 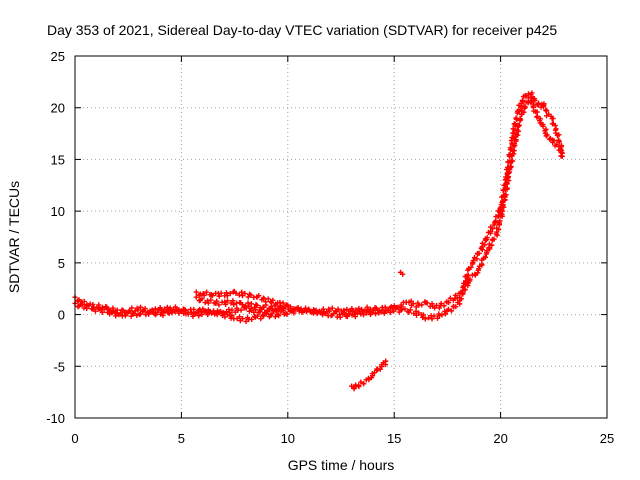 What do you see at coordinates (394, 438) in the screenshot?
I see `x-tick-label: 15` at bounding box center [394, 438].